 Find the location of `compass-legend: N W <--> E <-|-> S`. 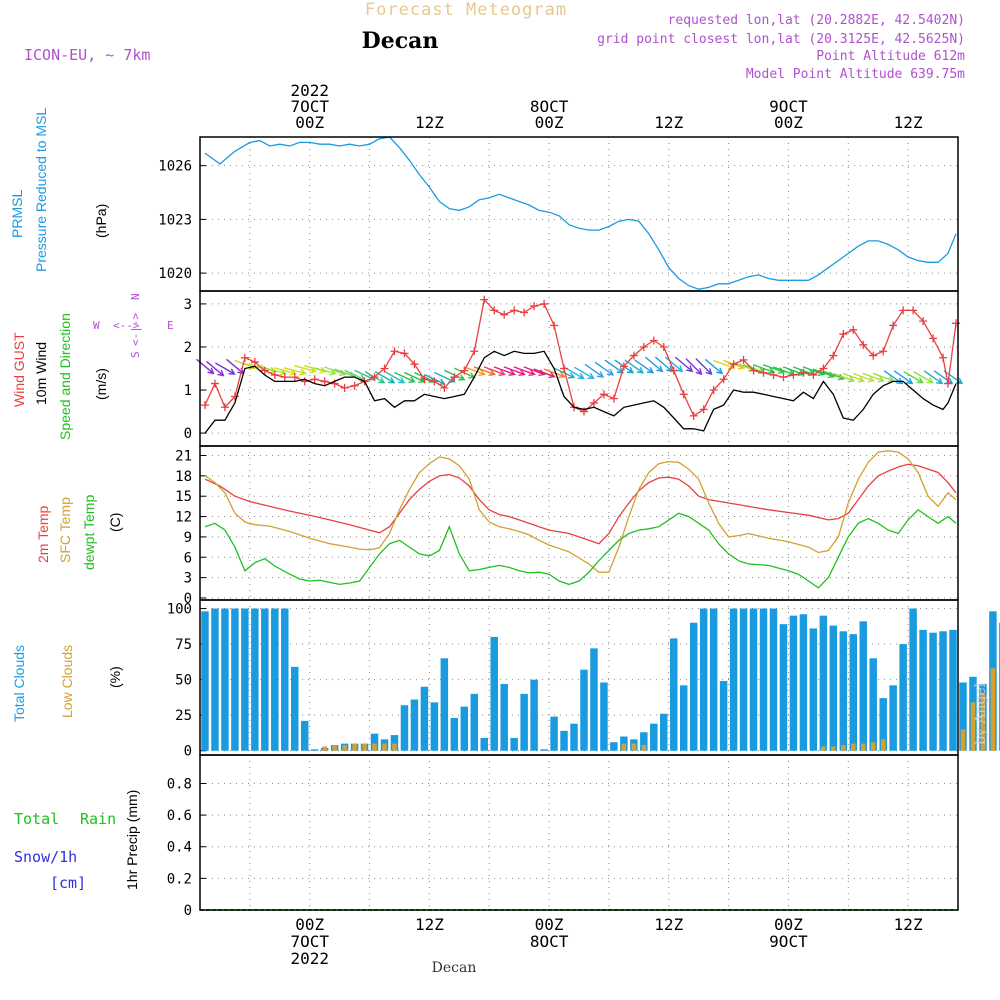

compass-legend: N W <--> E <-|-> S is located at coordinates (133, 325).